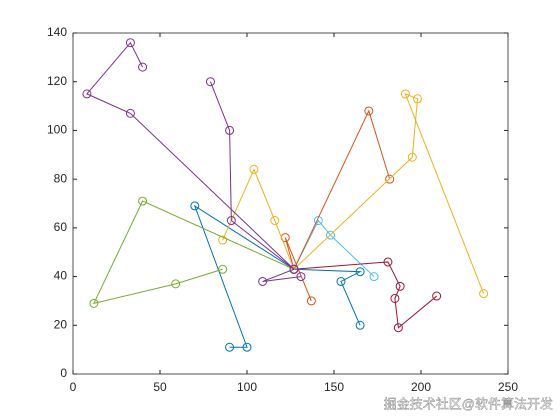  Describe the element at coordinates (73, 387) in the screenshot. I see `x-tick-label: 0` at that location.